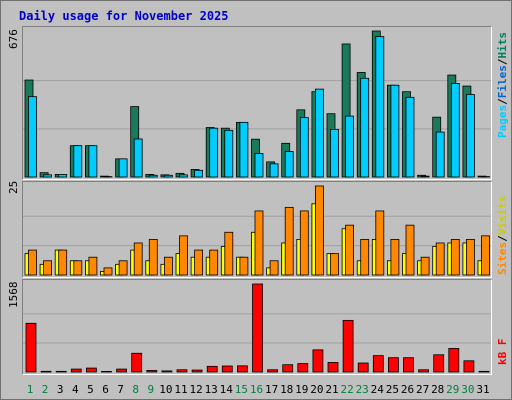 The image size is (512, 400). What do you see at coordinates (241, 389) in the screenshot?
I see `x-tick-label: 15` at bounding box center [241, 389].